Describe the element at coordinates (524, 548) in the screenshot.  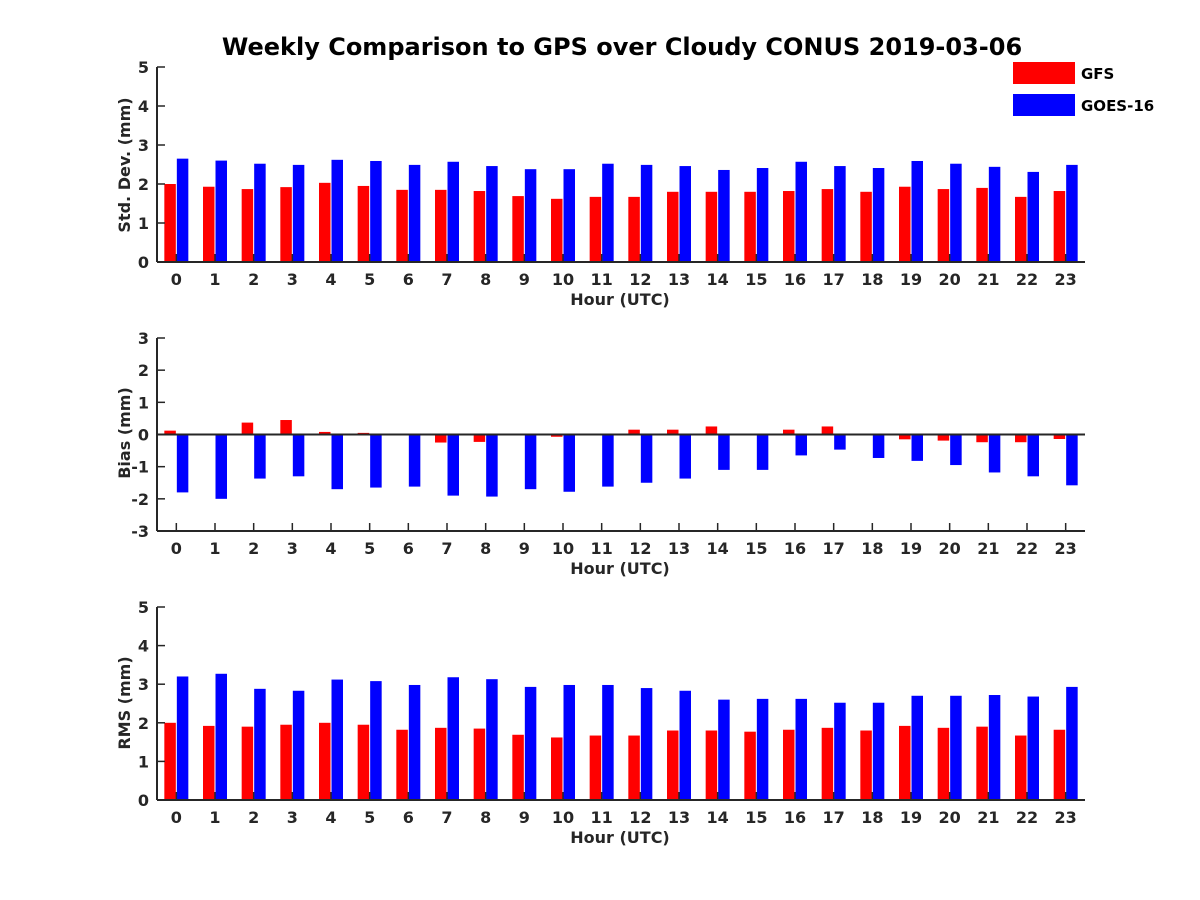
I see `x-tick-label: 9` at that location.